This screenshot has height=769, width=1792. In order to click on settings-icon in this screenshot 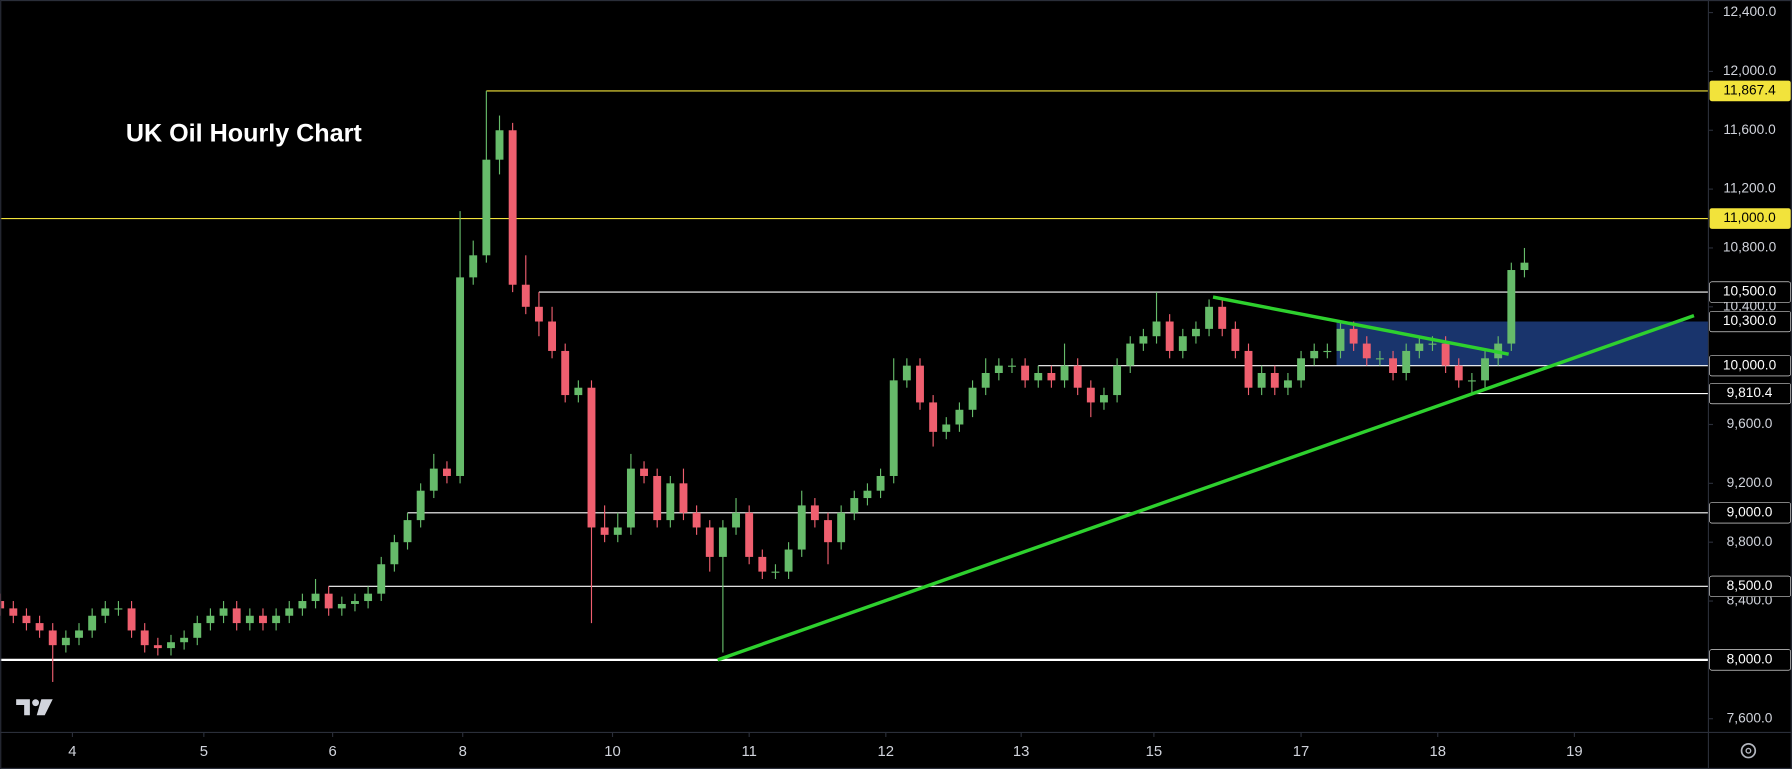, I will do `click(1748, 751)`.